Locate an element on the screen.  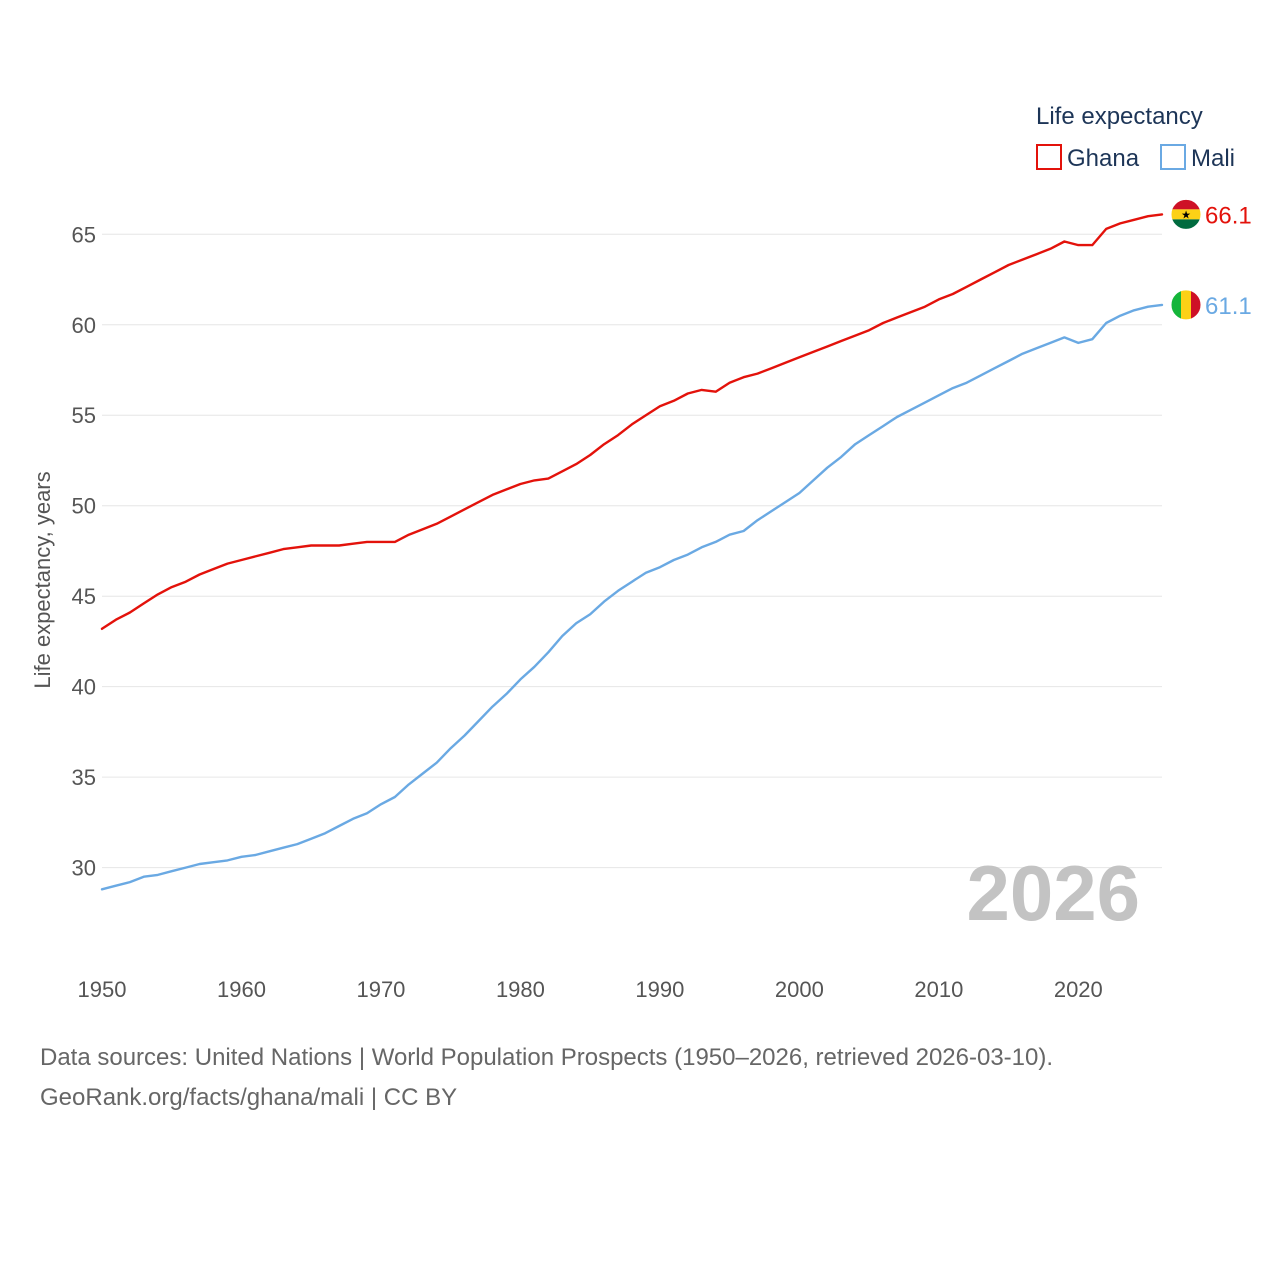
legend-item-mali: Mali is located at coordinates (1197, 158).